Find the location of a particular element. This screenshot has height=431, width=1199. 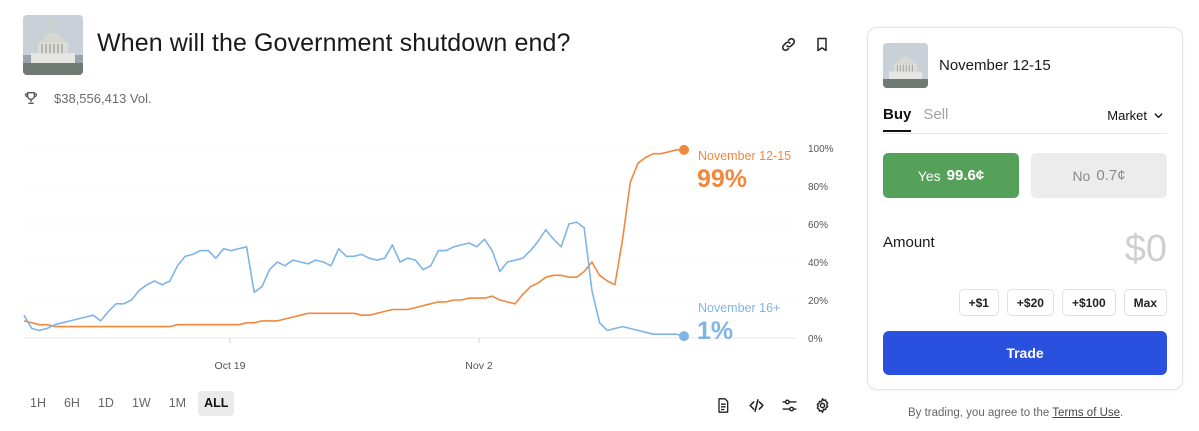

yes-label: Yes is located at coordinates (929, 175).